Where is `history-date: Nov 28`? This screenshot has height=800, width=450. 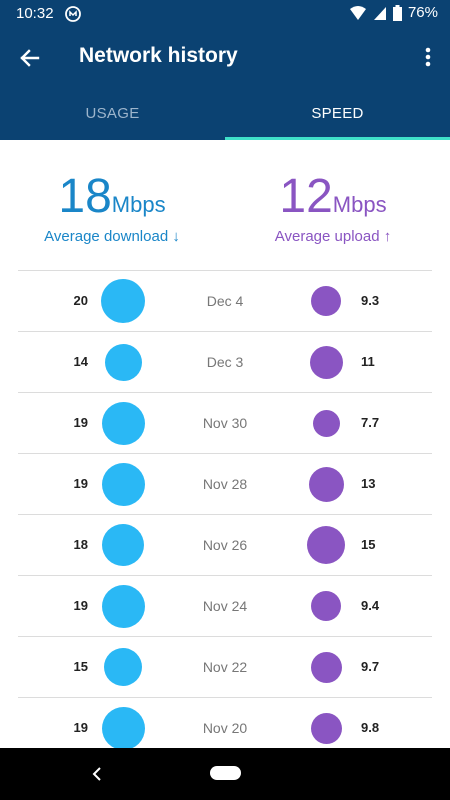
history-date: Nov 28 is located at coordinates (225, 484).